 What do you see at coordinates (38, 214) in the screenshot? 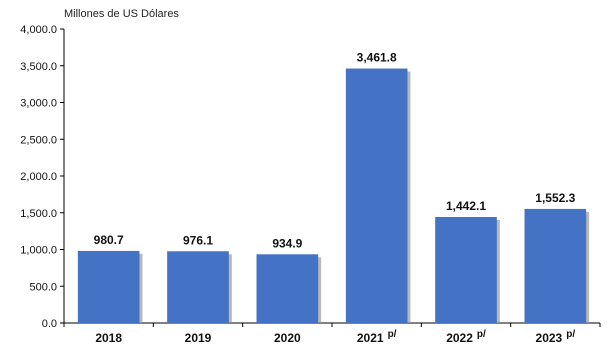
I see `y-tick-label: 1,500.0` at bounding box center [38, 214].